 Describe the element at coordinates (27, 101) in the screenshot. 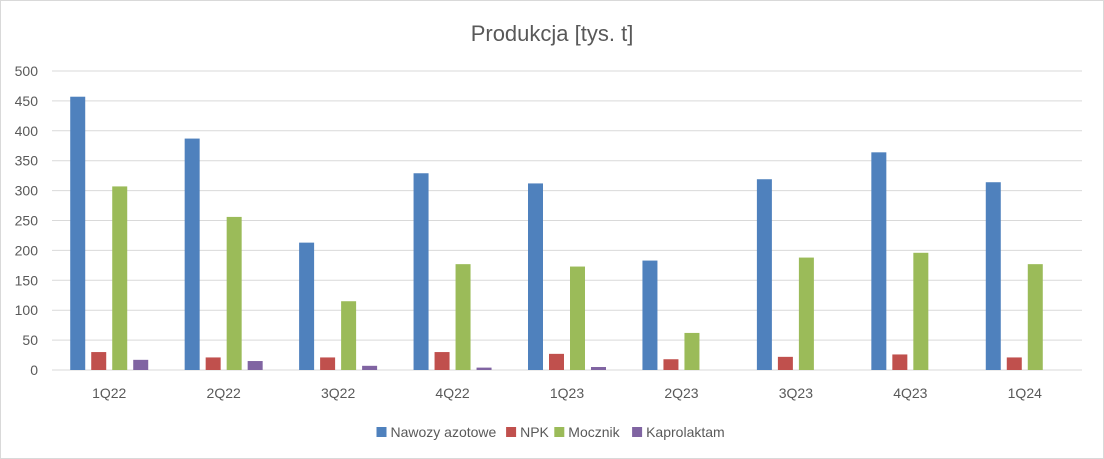

I see `y-tick-label: 450` at that location.